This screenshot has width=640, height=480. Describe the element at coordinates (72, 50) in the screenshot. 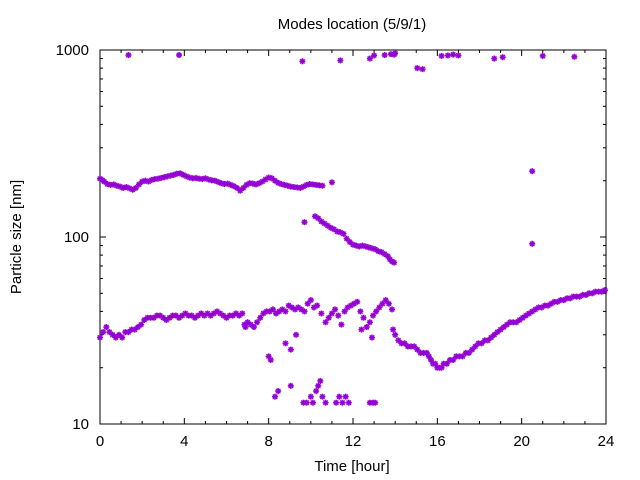

I see `y-tick-label: 1000` at that location.